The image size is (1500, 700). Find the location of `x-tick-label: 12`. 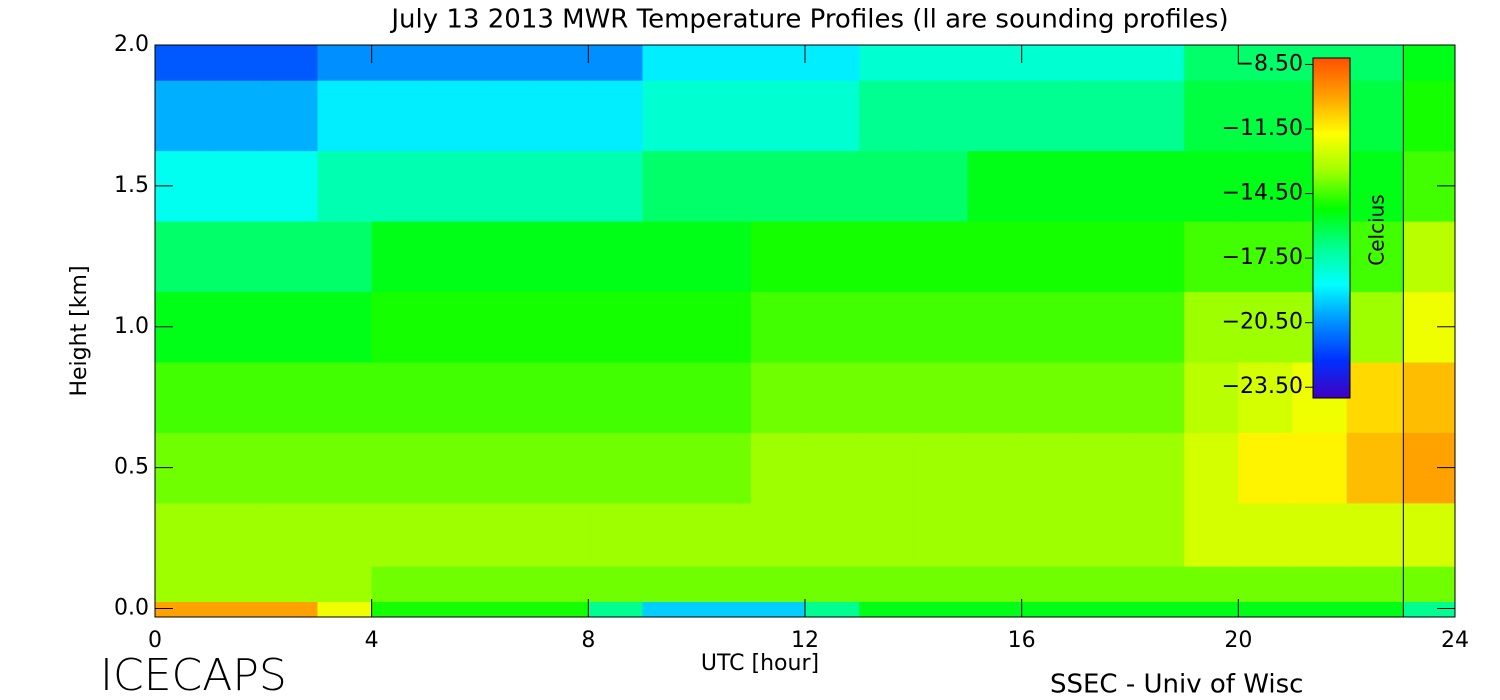

x-tick-label: 12 is located at coordinates (805, 640).